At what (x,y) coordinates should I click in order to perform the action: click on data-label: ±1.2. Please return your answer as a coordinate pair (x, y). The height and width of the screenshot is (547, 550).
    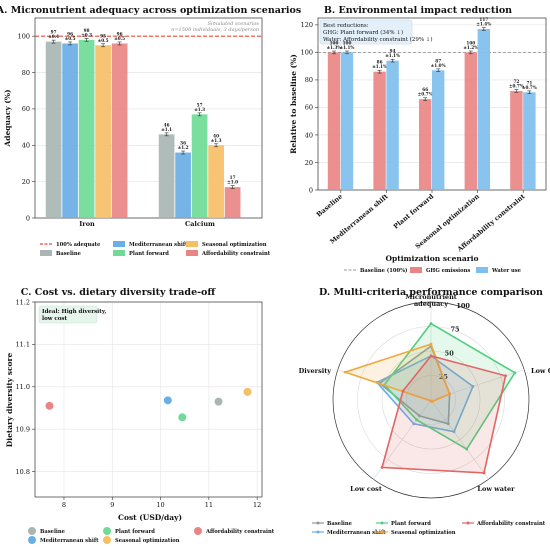
    Looking at the image, I should click on (183, 147).